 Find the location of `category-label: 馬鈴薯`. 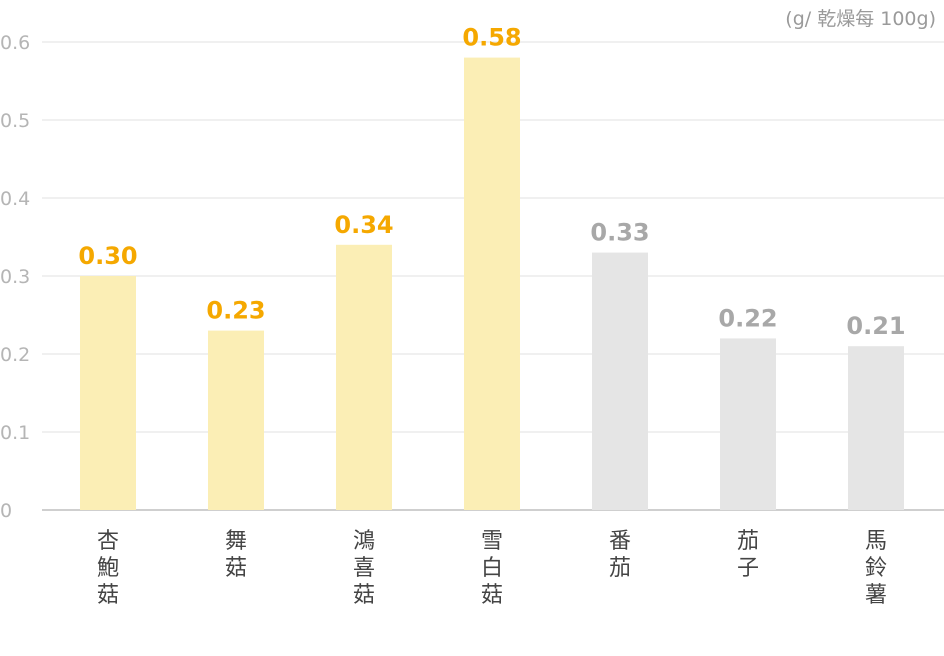

category-label: 馬鈴薯 is located at coordinates (876, 568).